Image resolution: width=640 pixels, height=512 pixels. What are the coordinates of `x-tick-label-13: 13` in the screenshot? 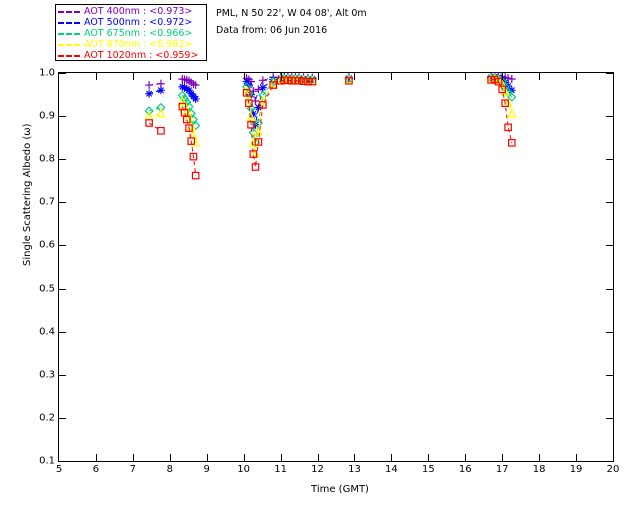 It's located at (354, 469).